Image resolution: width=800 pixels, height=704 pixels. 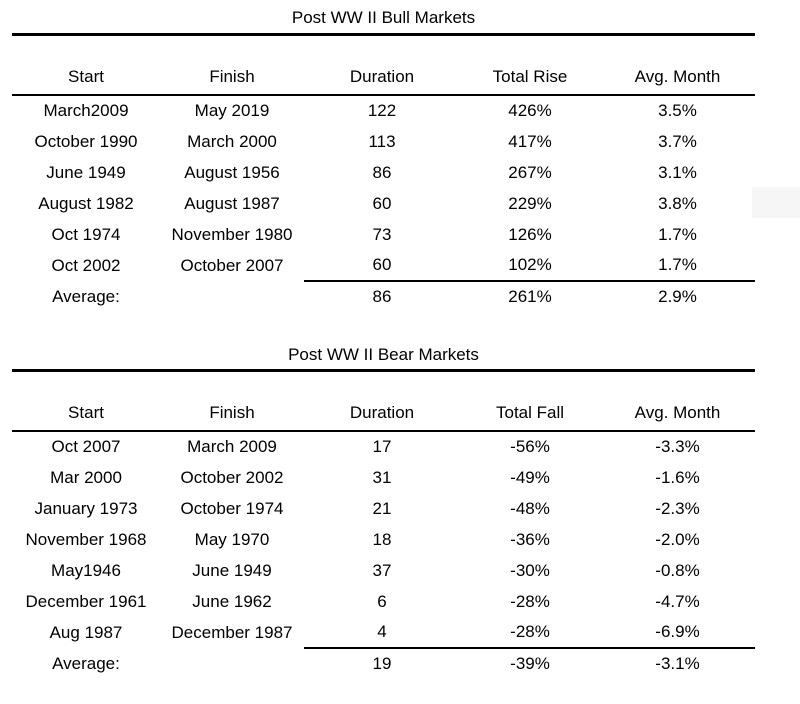 I want to click on cell-duration: 73, so click(x=382, y=234).